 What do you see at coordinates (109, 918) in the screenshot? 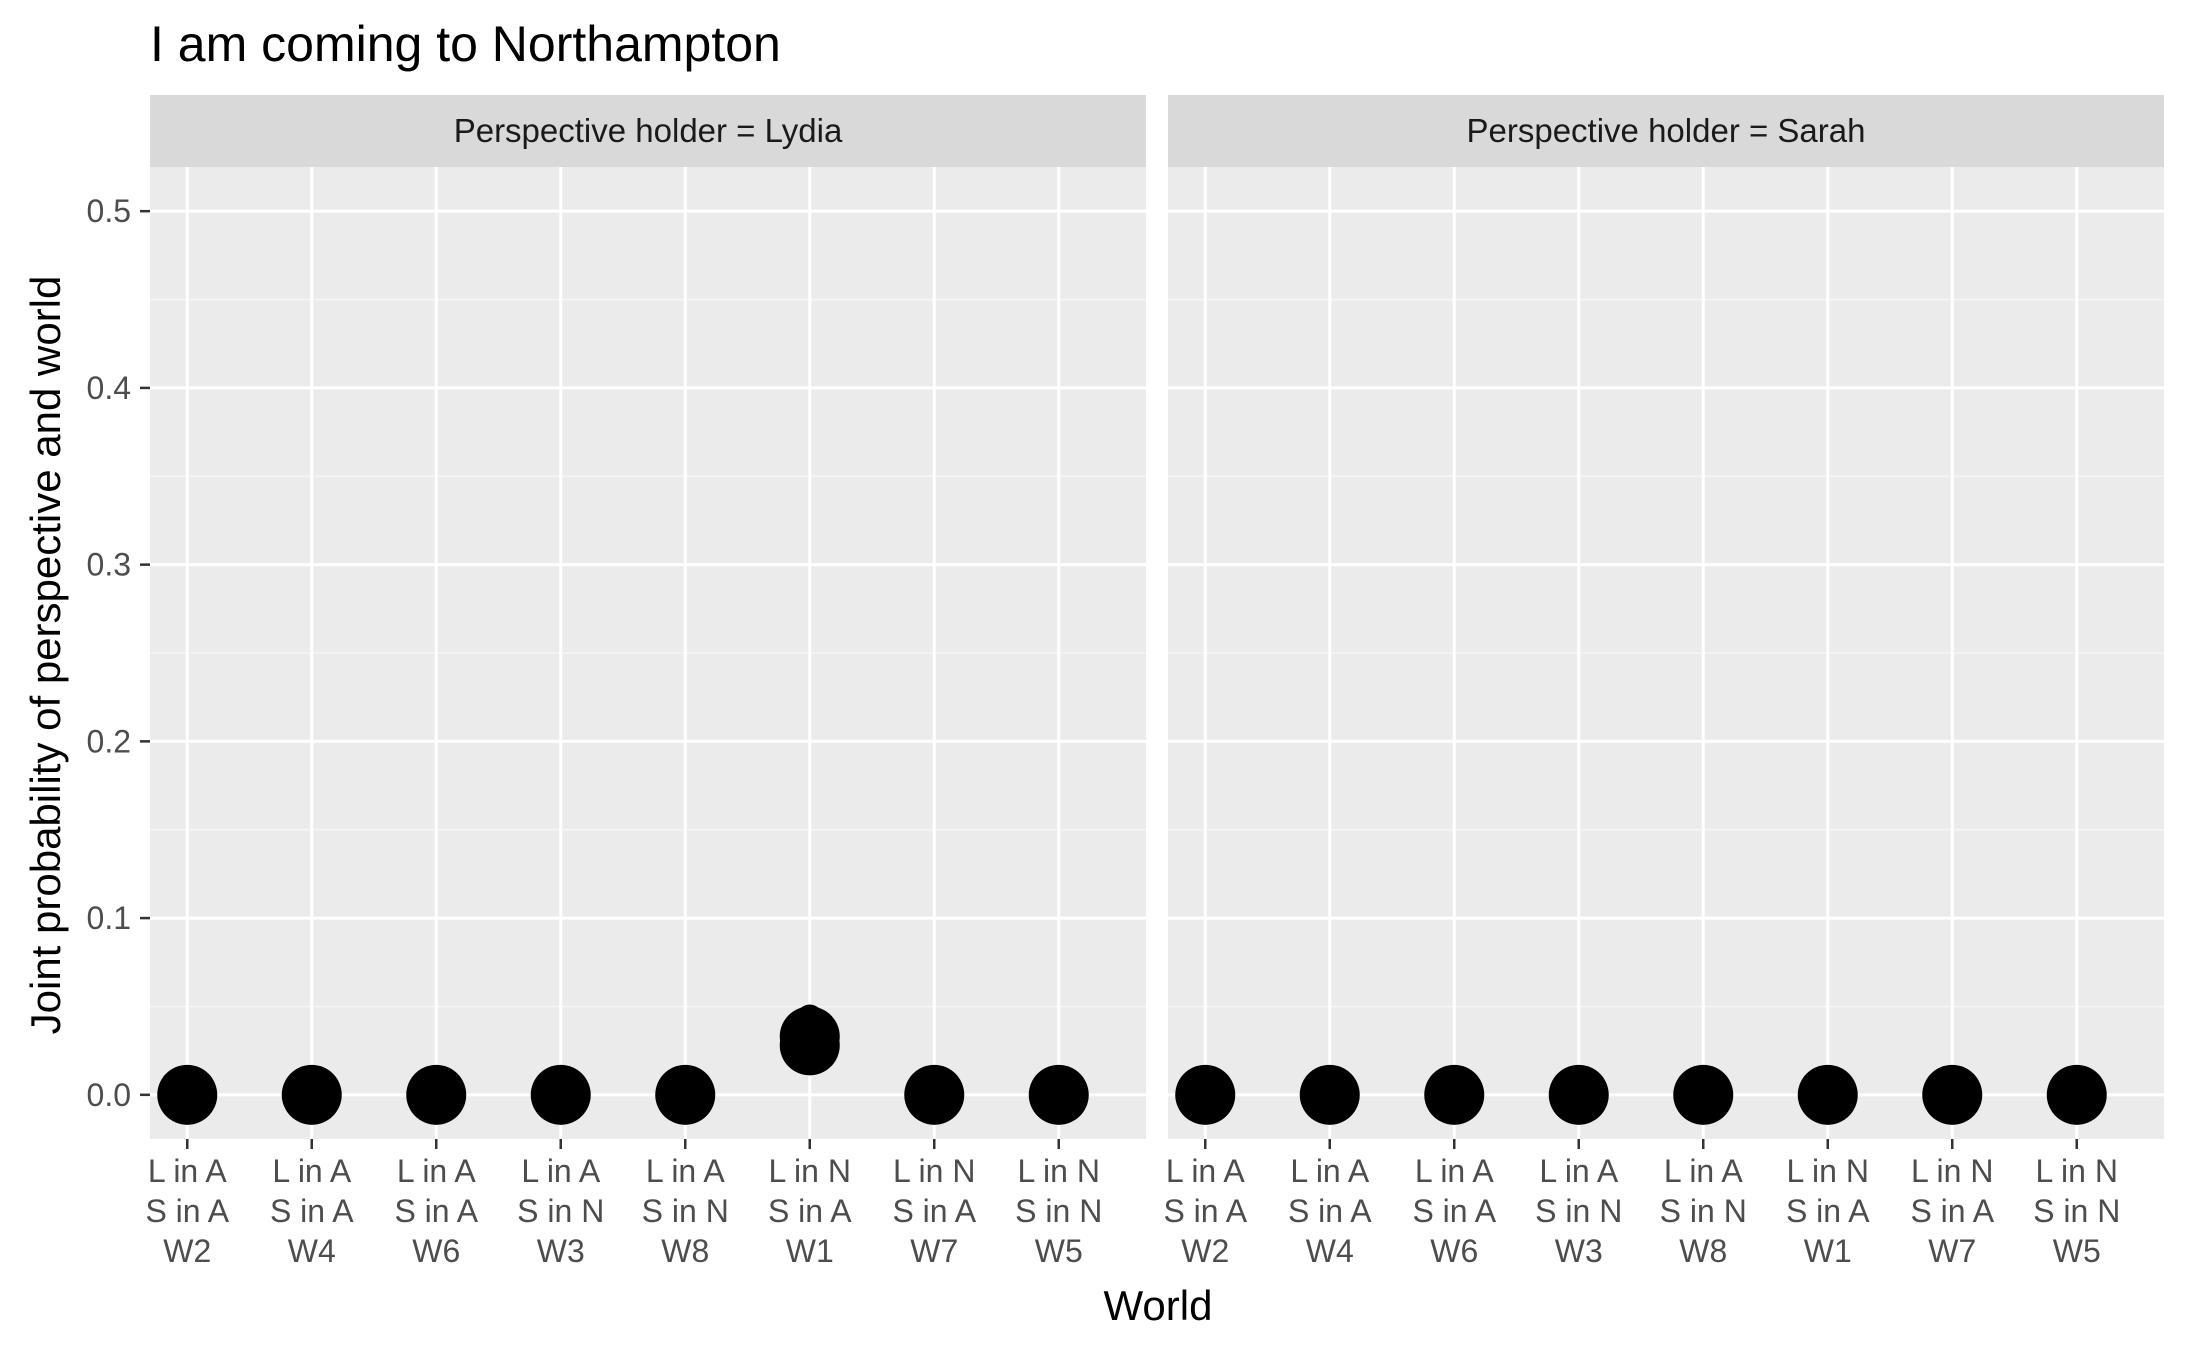
I see `y-tick-label: 0.1` at bounding box center [109, 918].